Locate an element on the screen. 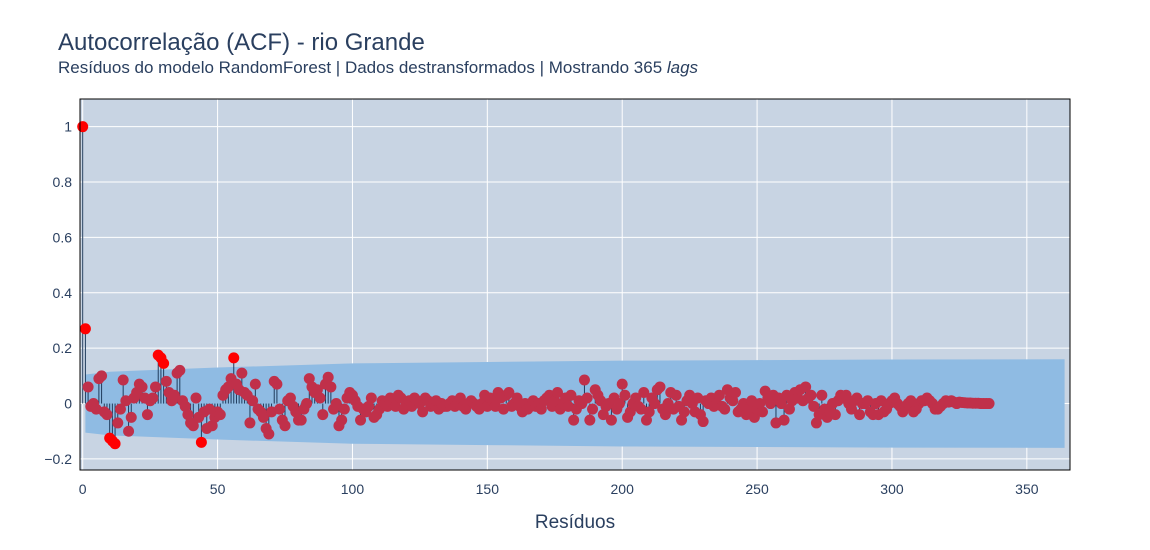 The height and width of the screenshot is (550, 1150). y-tick-label: 0.4 is located at coordinates (63, 293).